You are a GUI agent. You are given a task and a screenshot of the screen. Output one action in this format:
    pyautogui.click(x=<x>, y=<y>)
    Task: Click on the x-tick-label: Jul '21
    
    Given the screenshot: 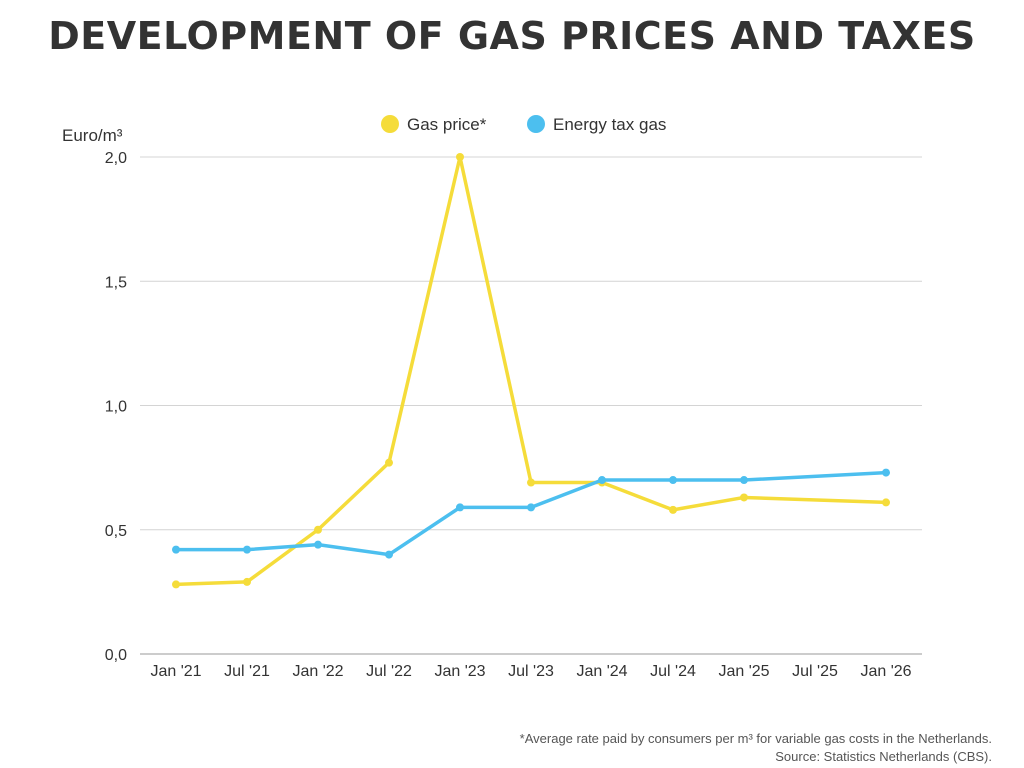 What is the action you would take?
    pyautogui.click(x=247, y=671)
    